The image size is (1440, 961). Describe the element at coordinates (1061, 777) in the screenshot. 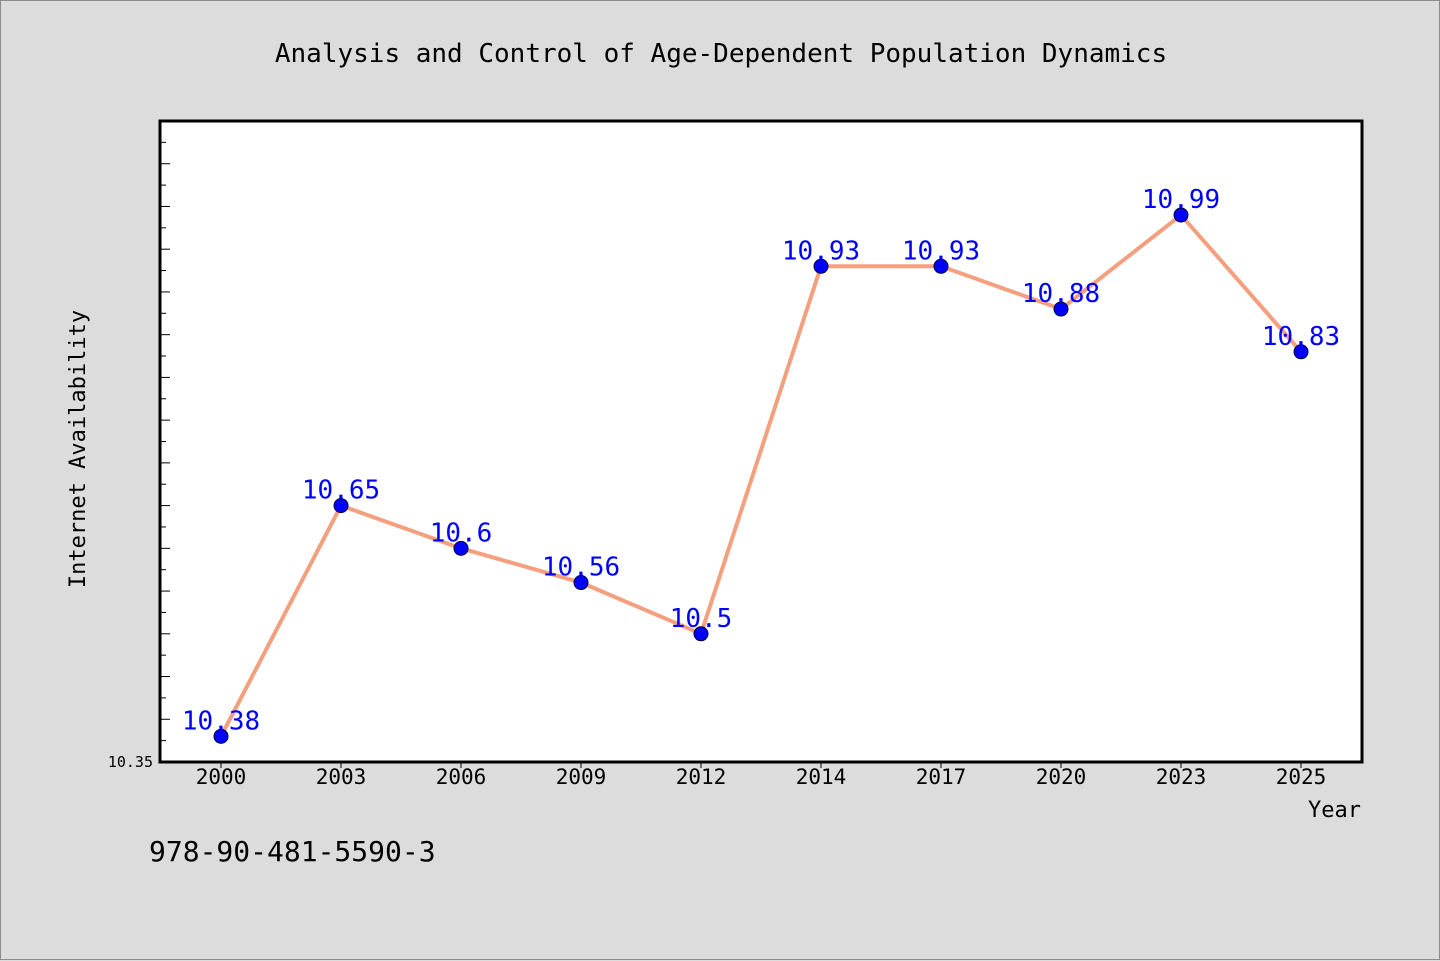

I see `x-tick-label: 2020` at that location.